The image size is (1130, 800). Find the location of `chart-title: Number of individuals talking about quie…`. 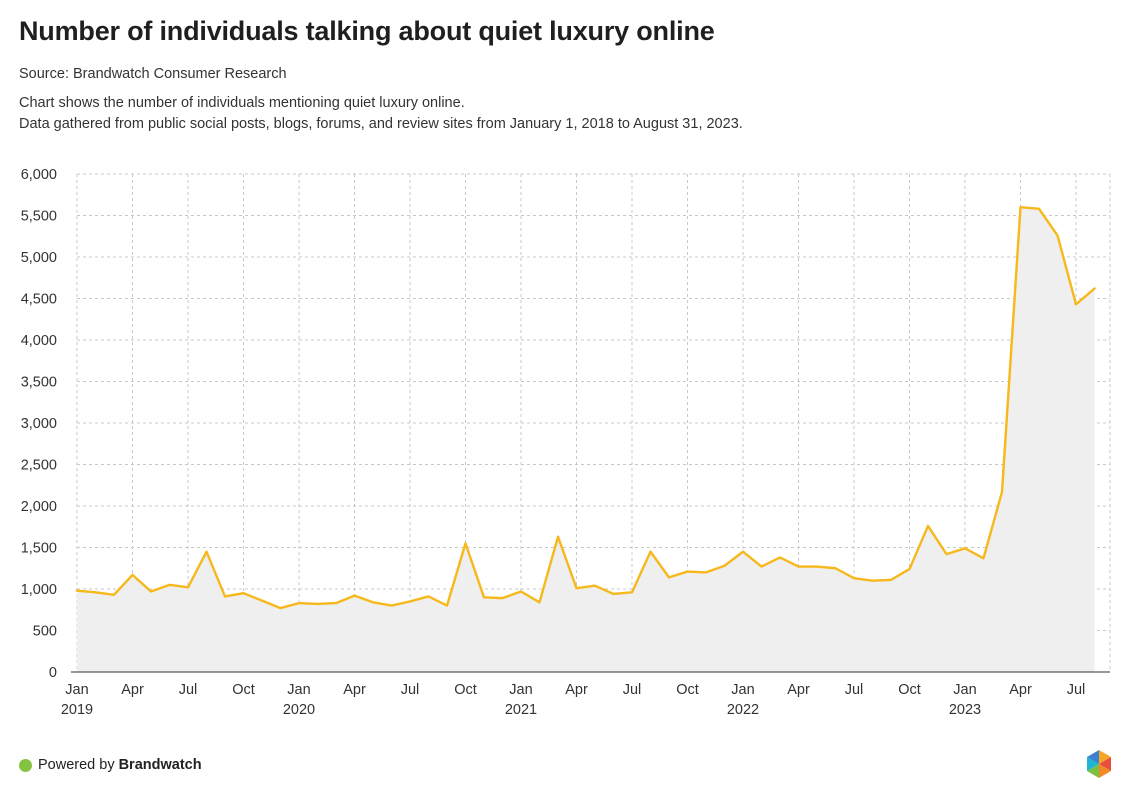

chart-title: Number of individuals talking about quie… is located at coordinates (367, 31).